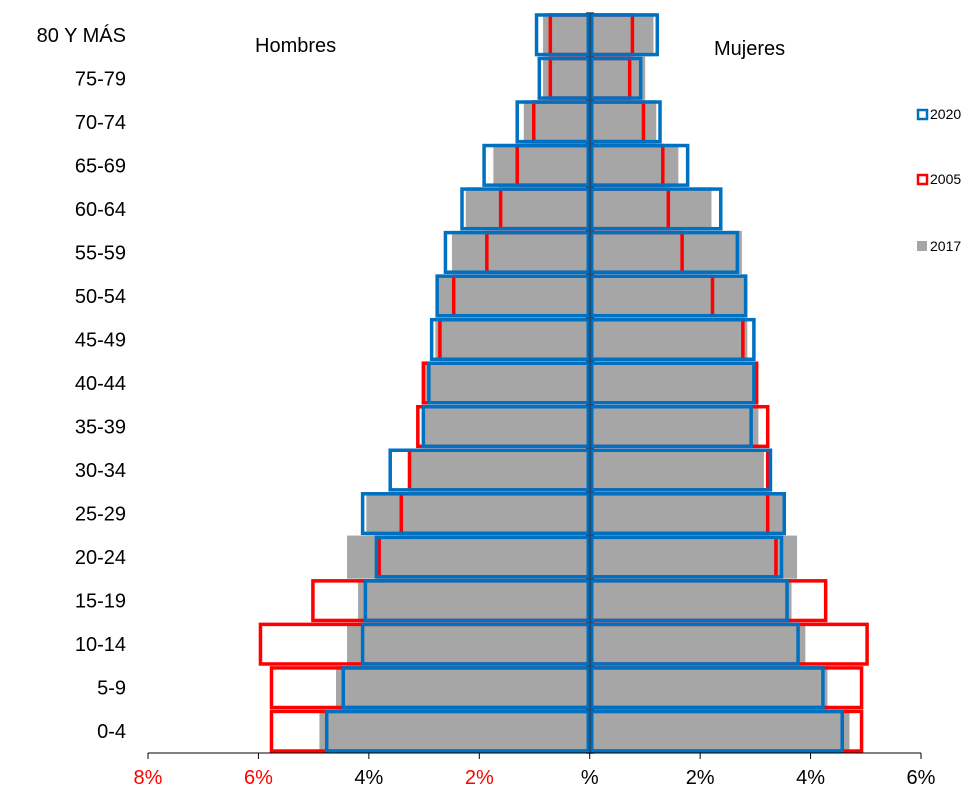 This screenshot has width=979, height=789. Describe the element at coordinates (945, 179) in the screenshot. I see `legend-label-2005: 2005` at that location.